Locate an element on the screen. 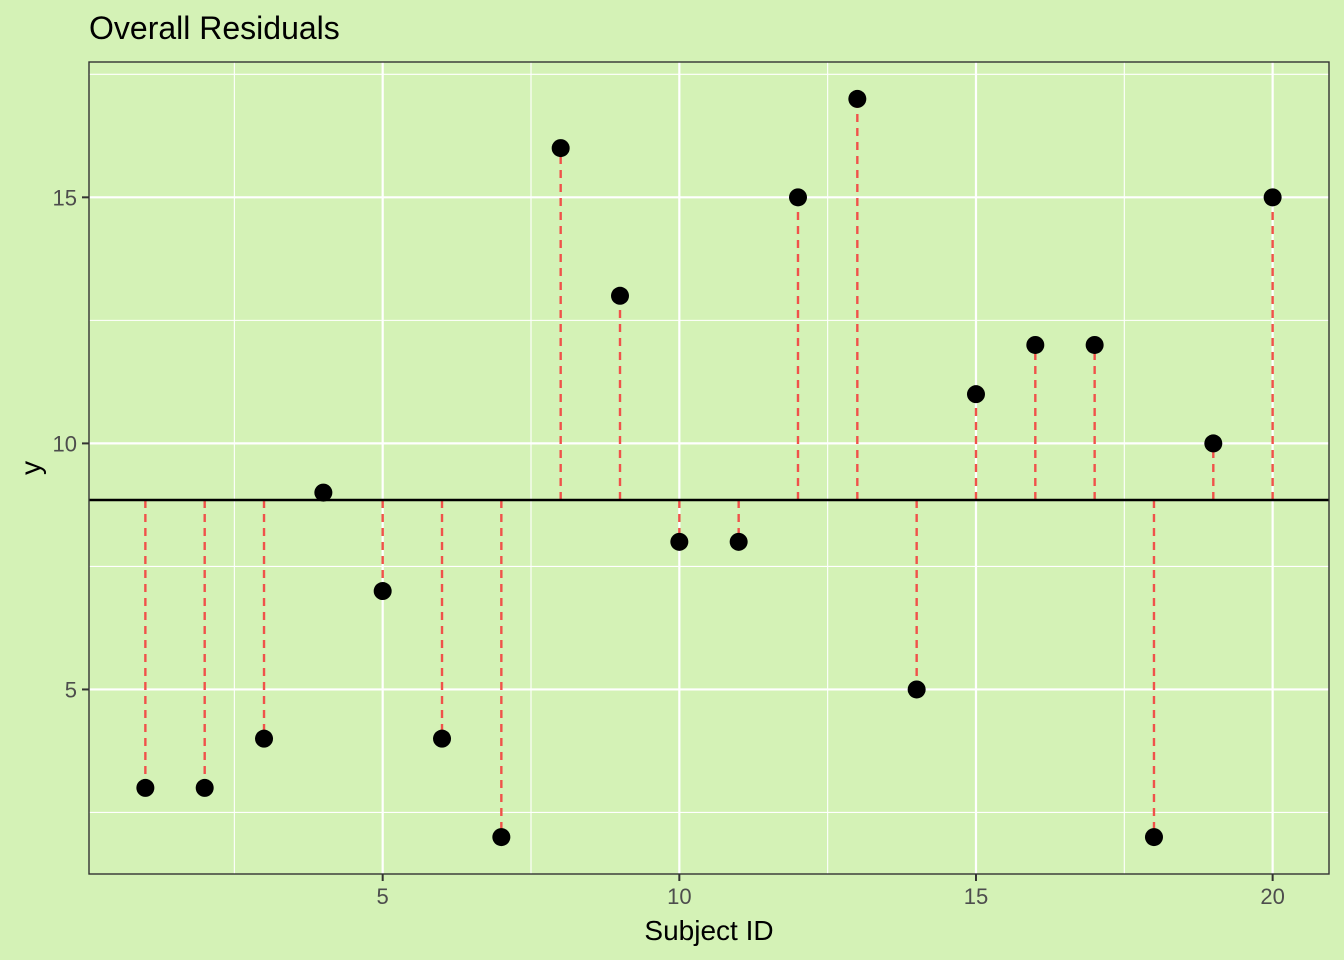 This screenshot has height=960, width=1344. x-tick-label: 20 is located at coordinates (1272, 896).